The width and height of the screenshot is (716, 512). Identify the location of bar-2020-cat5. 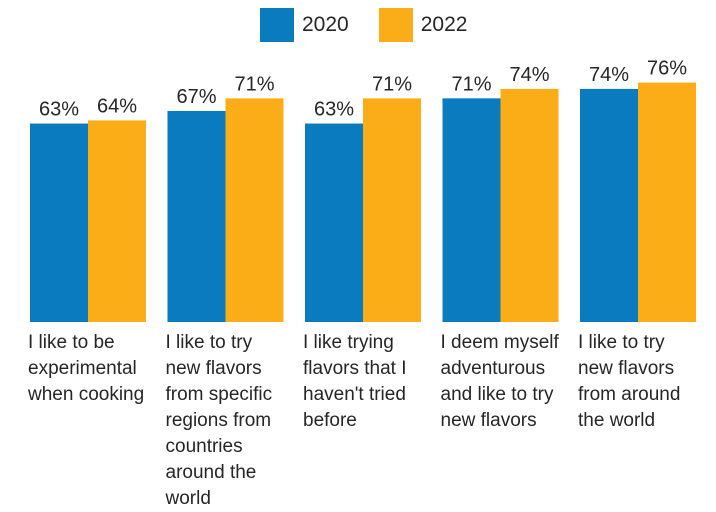
(609, 205).